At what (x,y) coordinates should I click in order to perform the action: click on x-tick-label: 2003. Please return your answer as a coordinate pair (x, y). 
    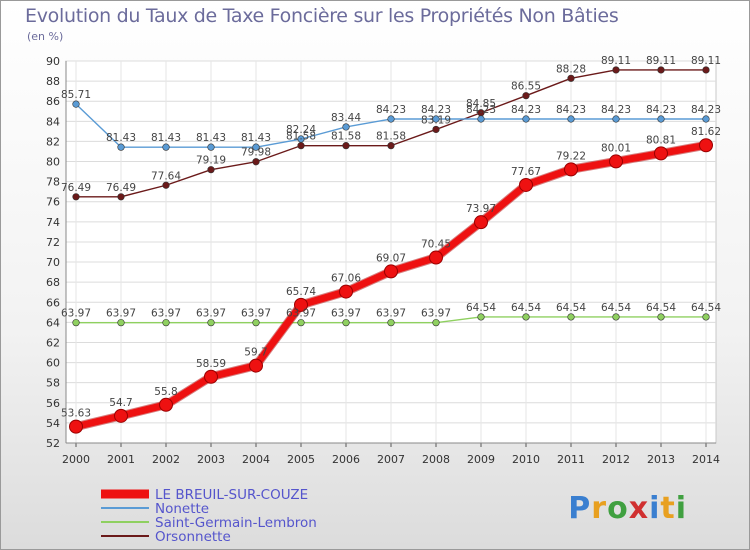
    Looking at the image, I should click on (211, 459).